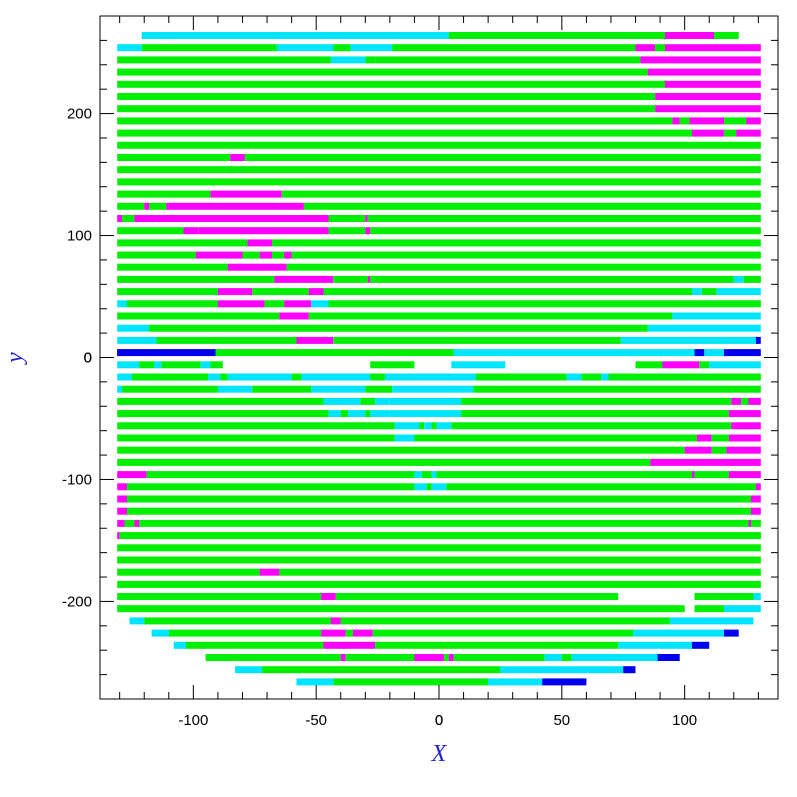 The image size is (797, 797). What do you see at coordinates (561, 720) in the screenshot?
I see `x-tick-label: 50` at bounding box center [561, 720].